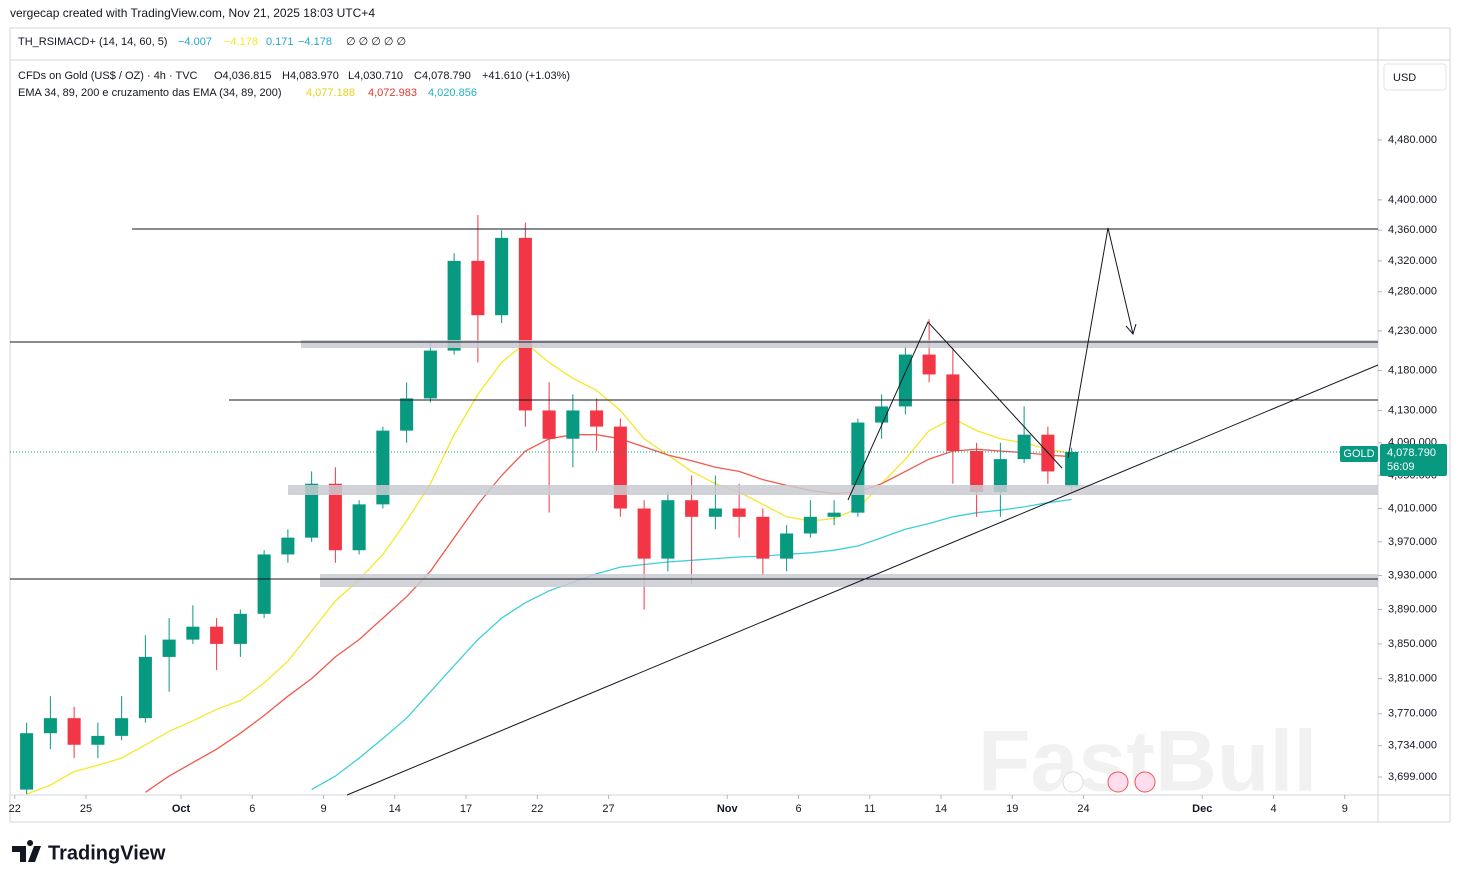 The width and height of the screenshot is (1461, 888). I want to click on x-tick-label: 11, so click(869, 809).